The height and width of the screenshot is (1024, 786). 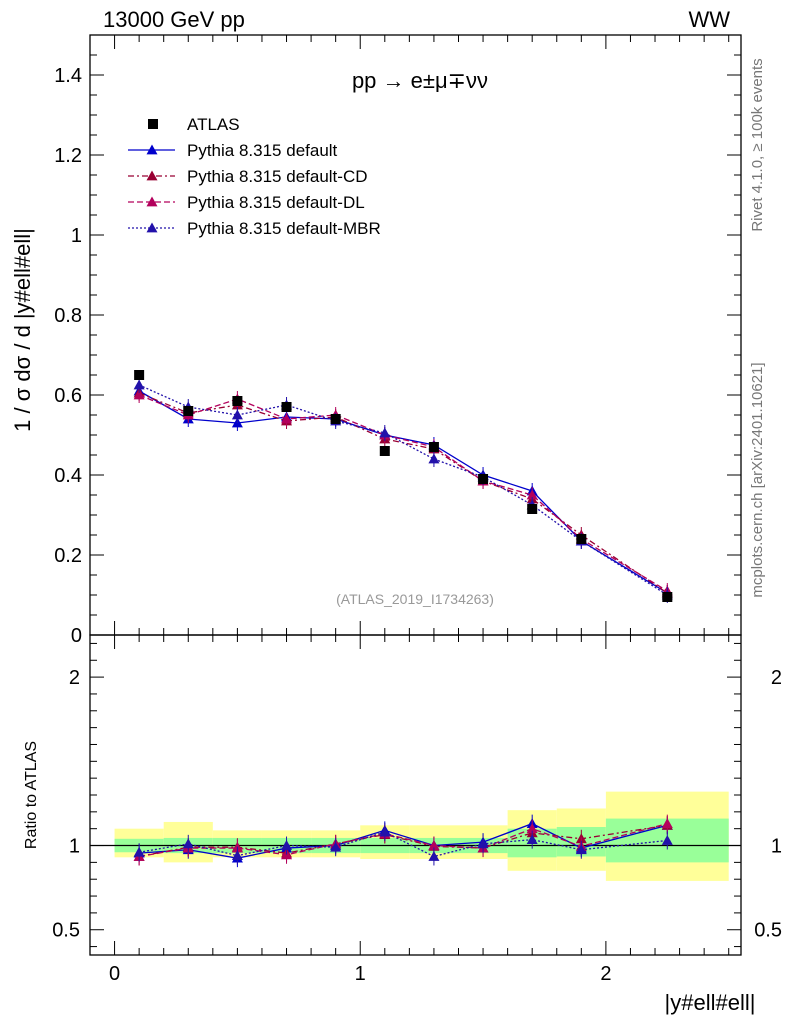 I want to click on series-line-dl, so click(x=403, y=493).